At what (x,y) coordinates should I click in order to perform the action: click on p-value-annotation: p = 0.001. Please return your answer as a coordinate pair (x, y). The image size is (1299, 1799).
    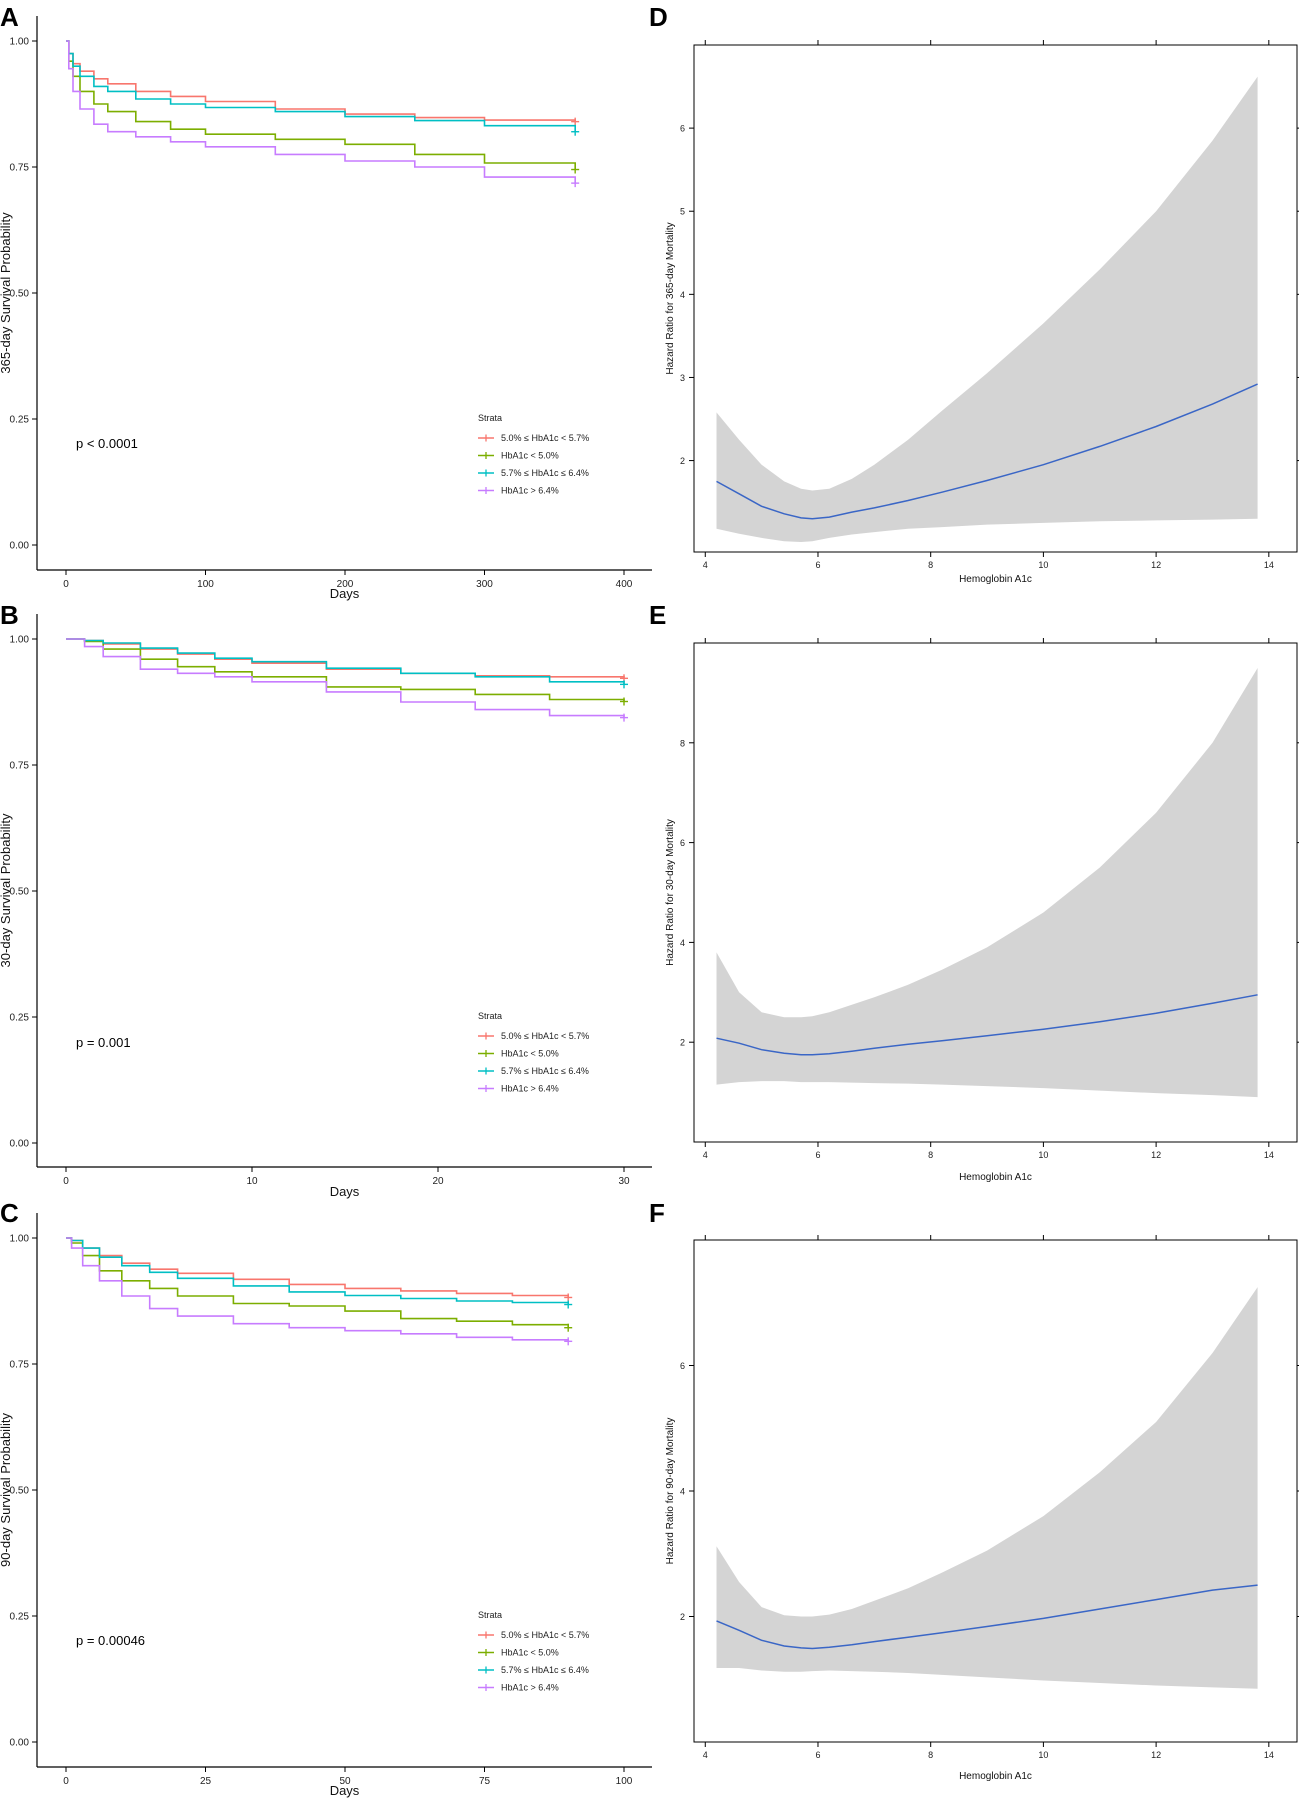
    Looking at the image, I should click on (103, 1042).